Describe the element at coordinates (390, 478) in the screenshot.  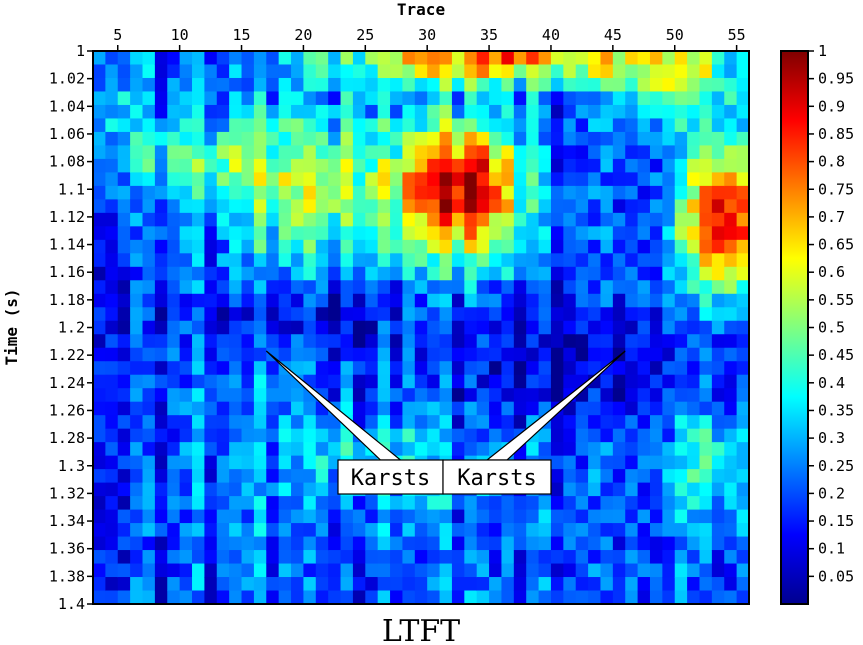
I see `annotation-label: Karsts` at that location.